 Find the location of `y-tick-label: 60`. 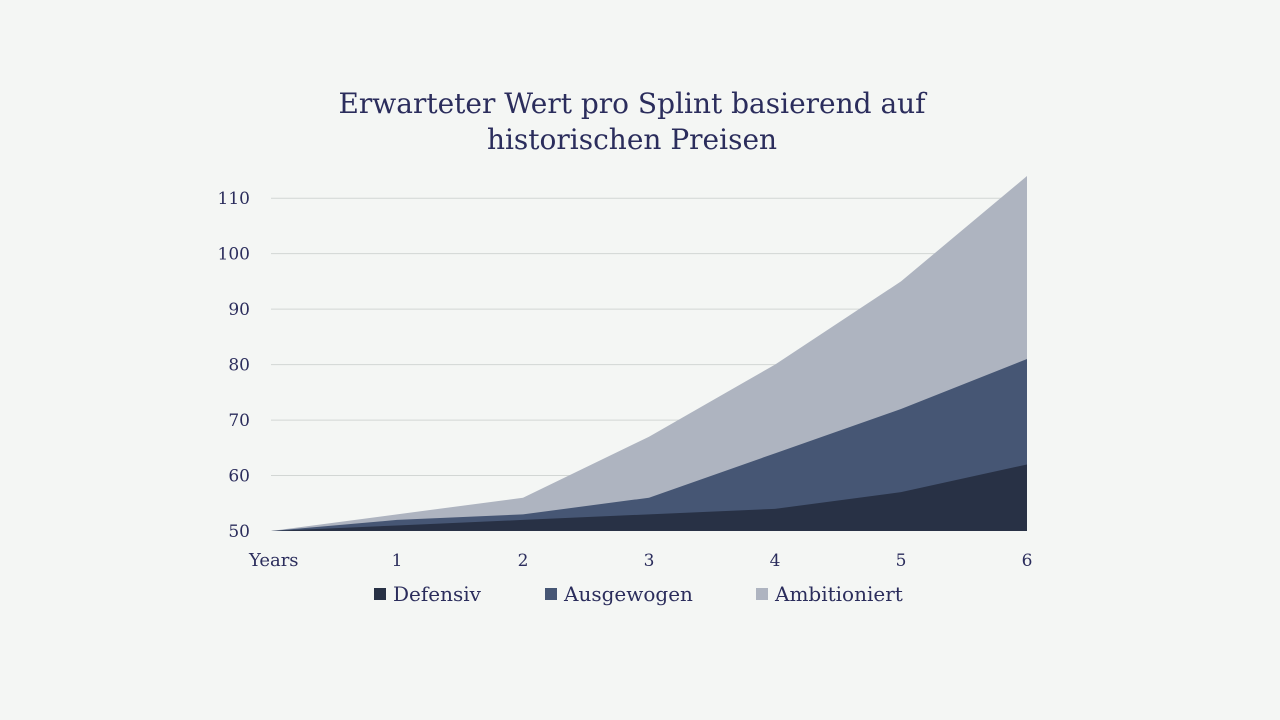

y-tick-label: 60 is located at coordinates (239, 477).